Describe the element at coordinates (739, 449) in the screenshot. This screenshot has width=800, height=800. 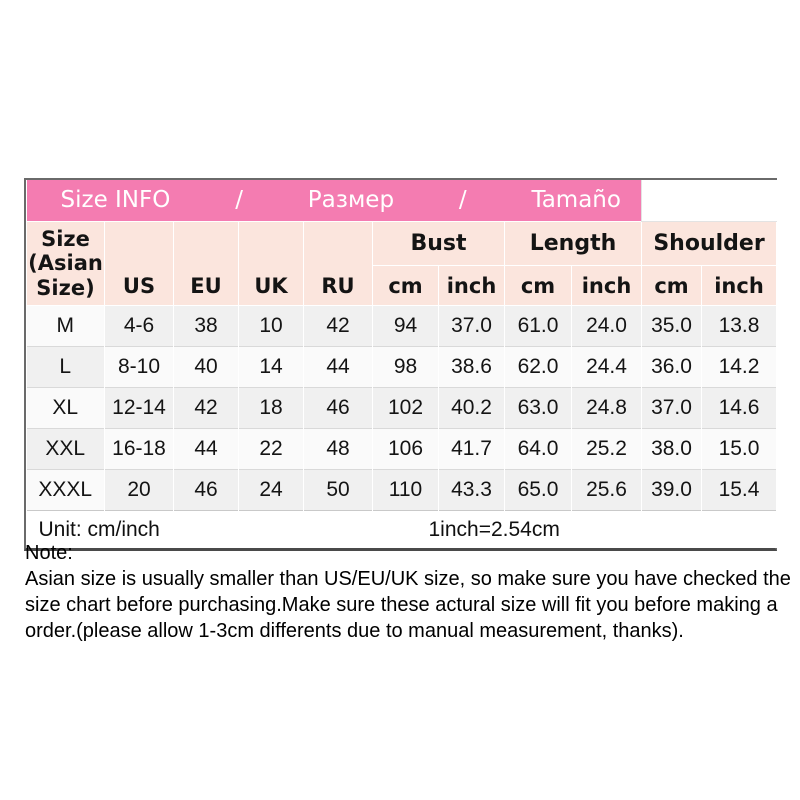
I see `shoulder-inch-cell: 15.0` at that location.